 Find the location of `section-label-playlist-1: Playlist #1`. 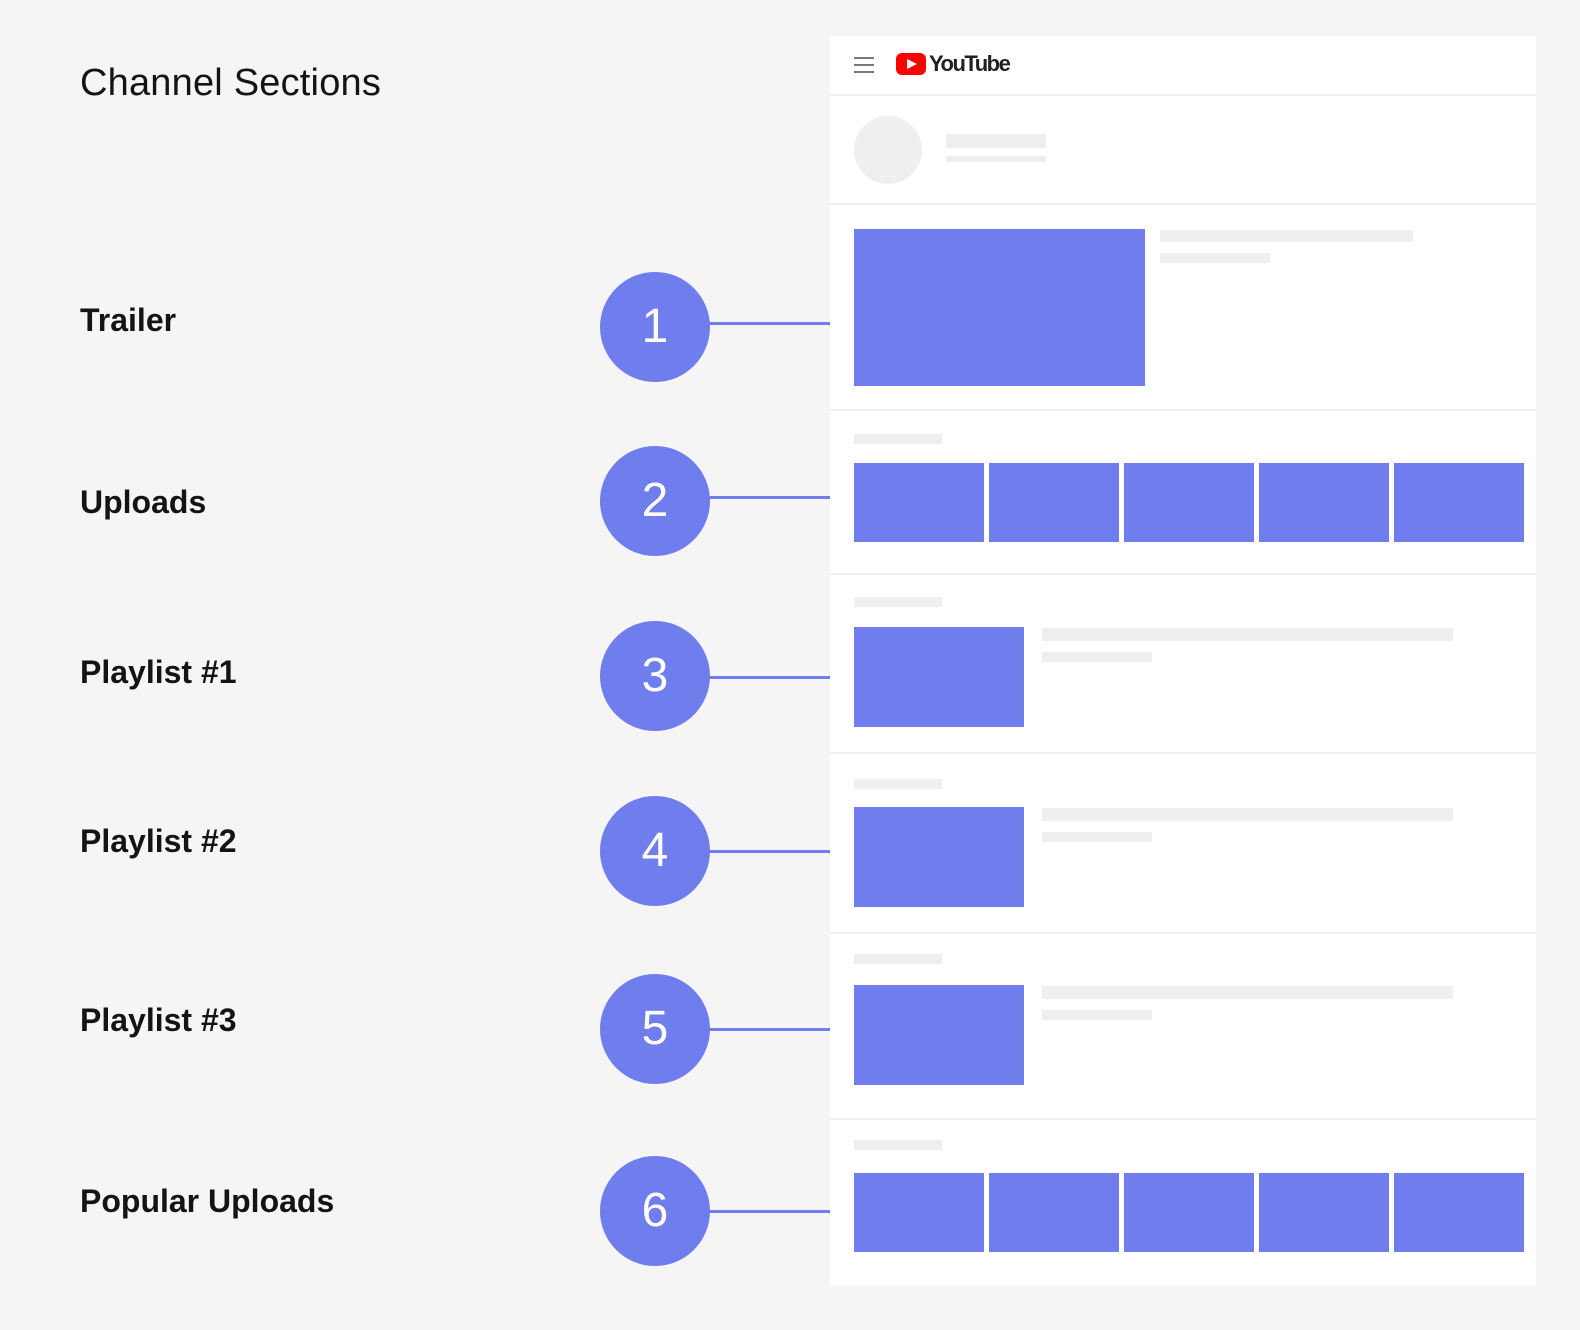

section-label-playlist-1: Playlist #1 is located at coordinates (158, 672).